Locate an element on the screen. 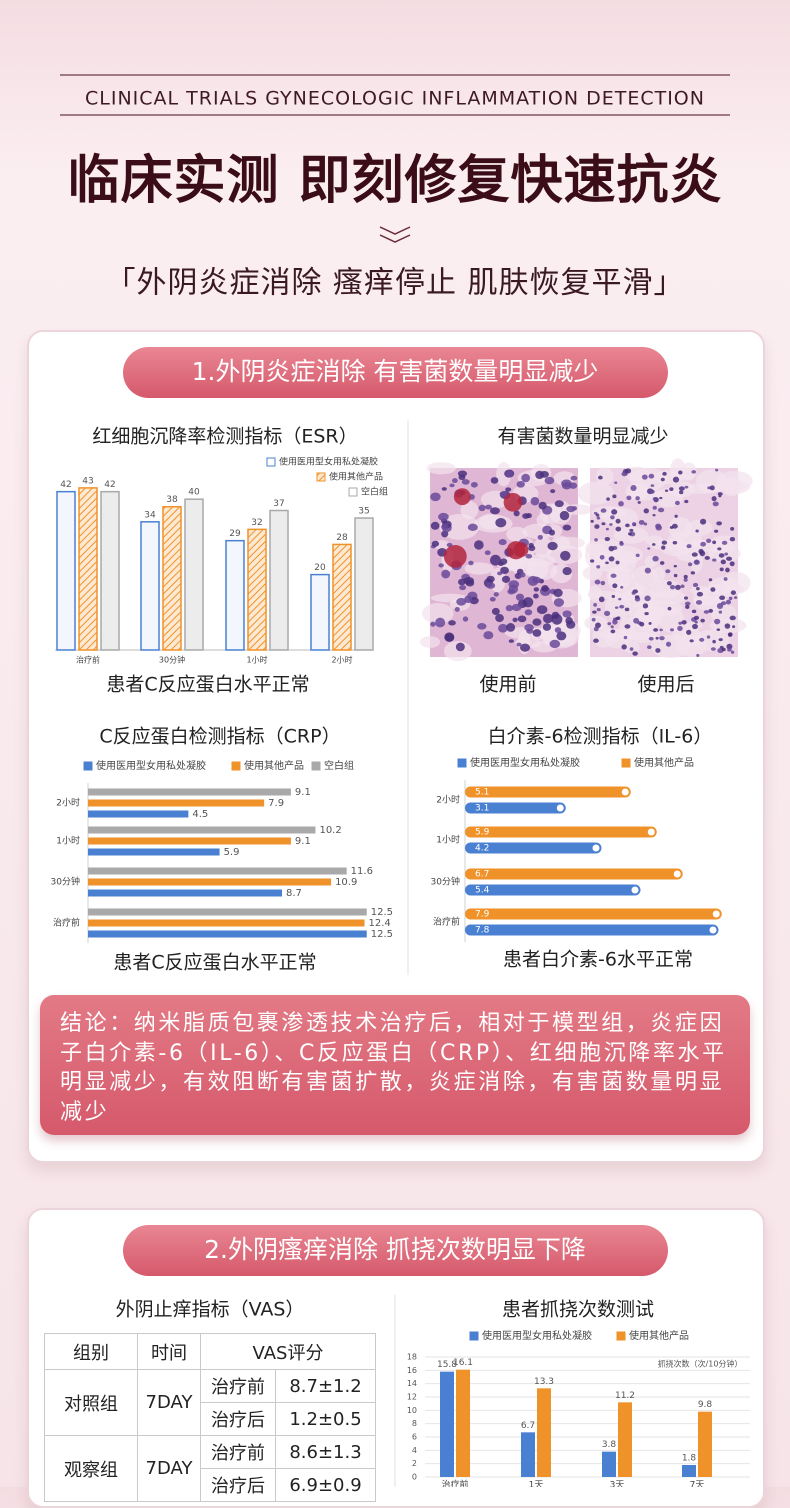  x-tick-label: 3天 is located at coordinates (617, 1484).